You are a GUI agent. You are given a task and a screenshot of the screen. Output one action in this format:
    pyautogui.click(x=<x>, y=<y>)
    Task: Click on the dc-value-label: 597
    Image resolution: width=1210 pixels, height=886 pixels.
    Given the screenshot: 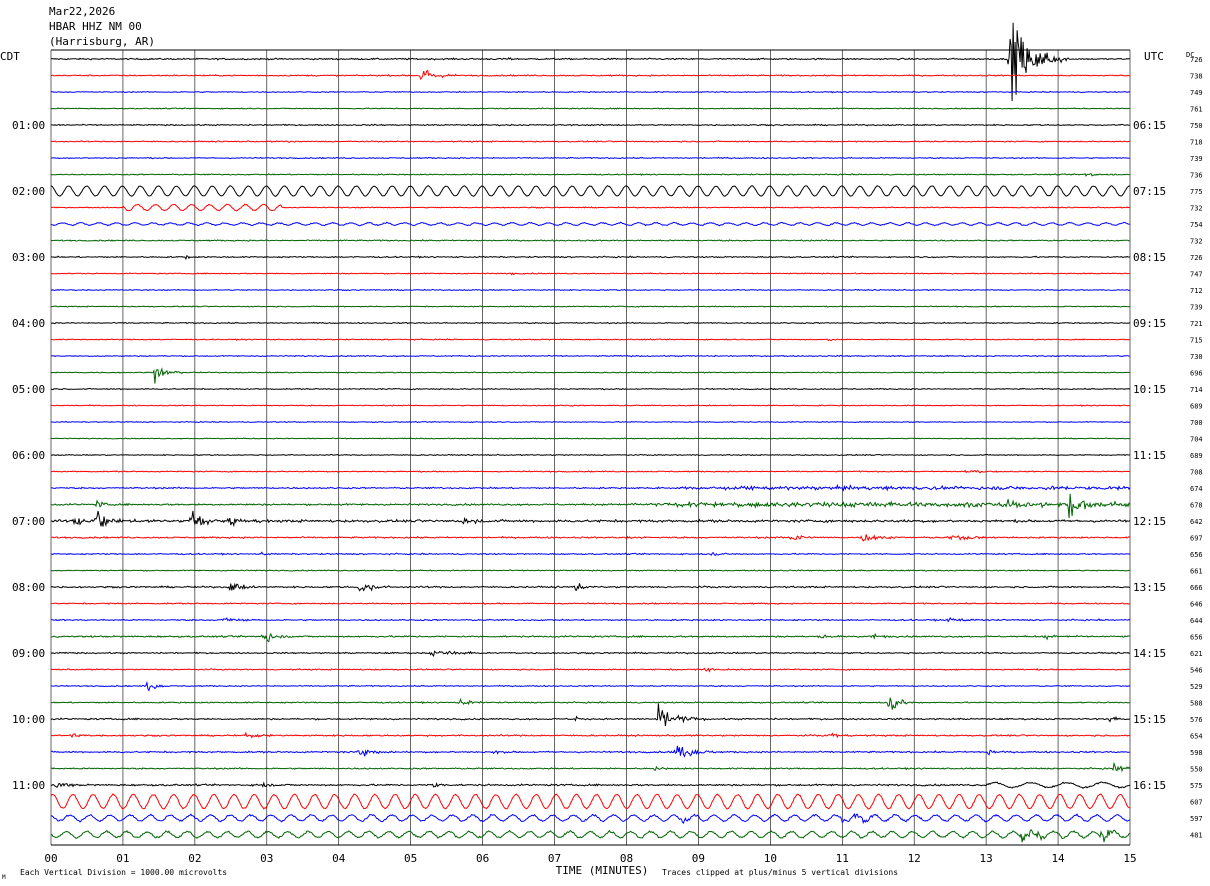 What is the action you would take?
    pyautogui.click(x=1196, y=819)
    